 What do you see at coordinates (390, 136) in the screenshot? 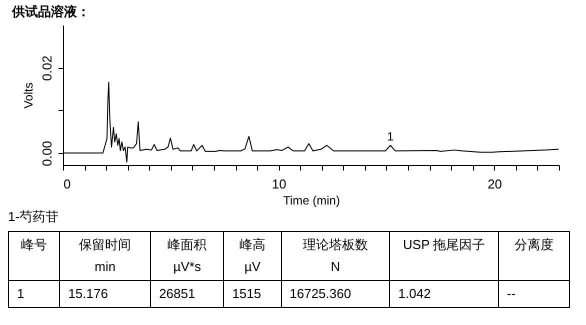
I see `annotation: 1` at bounding box center [390, 136].